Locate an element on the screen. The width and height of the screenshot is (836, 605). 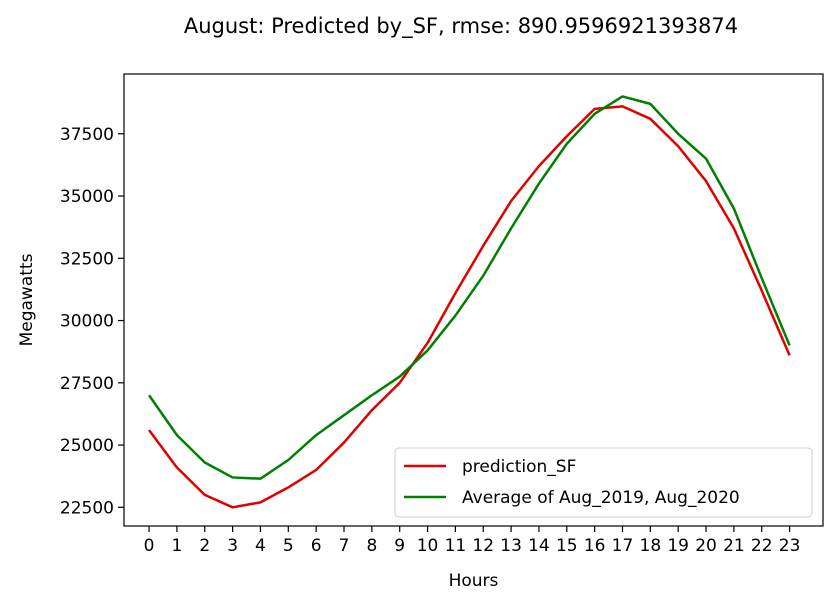
x-tick-label: 11 is located at coordinates (456, 546).